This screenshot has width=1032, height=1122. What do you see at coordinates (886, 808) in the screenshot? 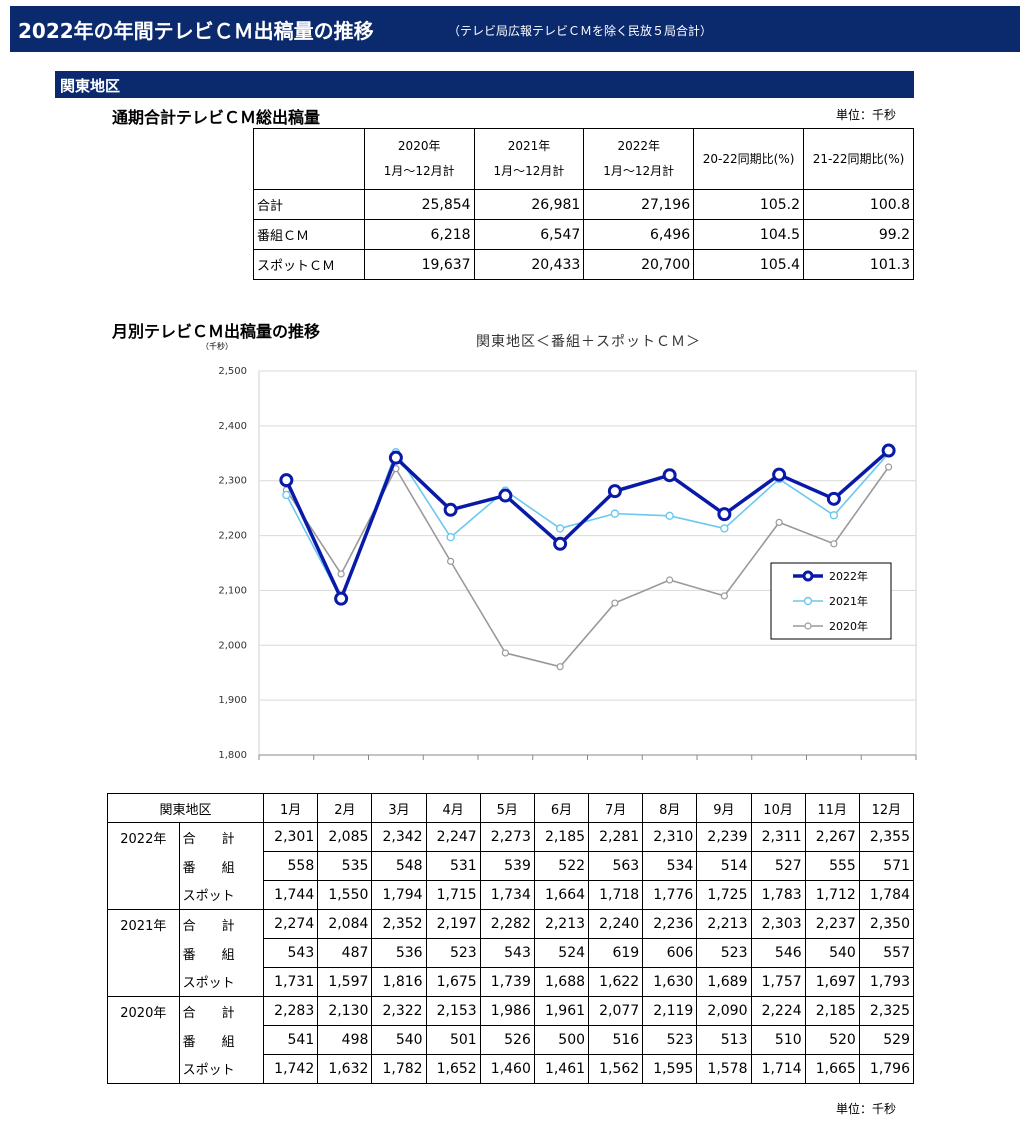
I see `month-header: 12月` at bounding box center [886, 808].